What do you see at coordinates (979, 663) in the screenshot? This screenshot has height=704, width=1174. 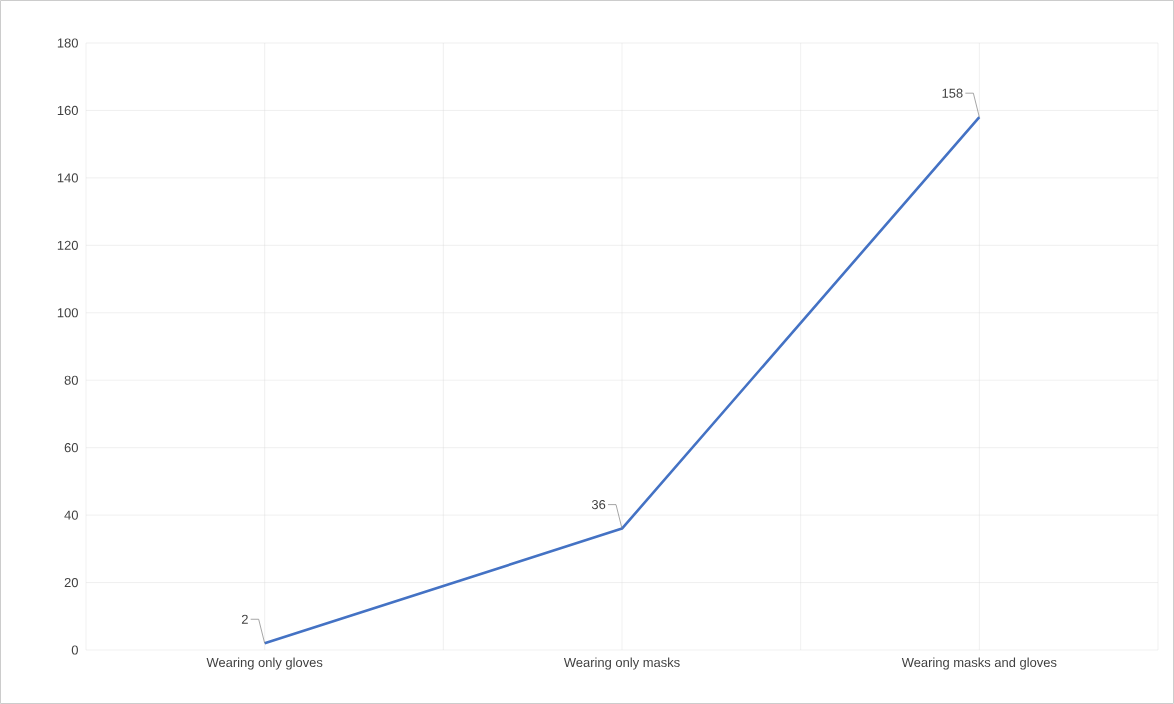 I see `x-tick-label: Wearing masks and gloves` at bounding box center [979, 663].